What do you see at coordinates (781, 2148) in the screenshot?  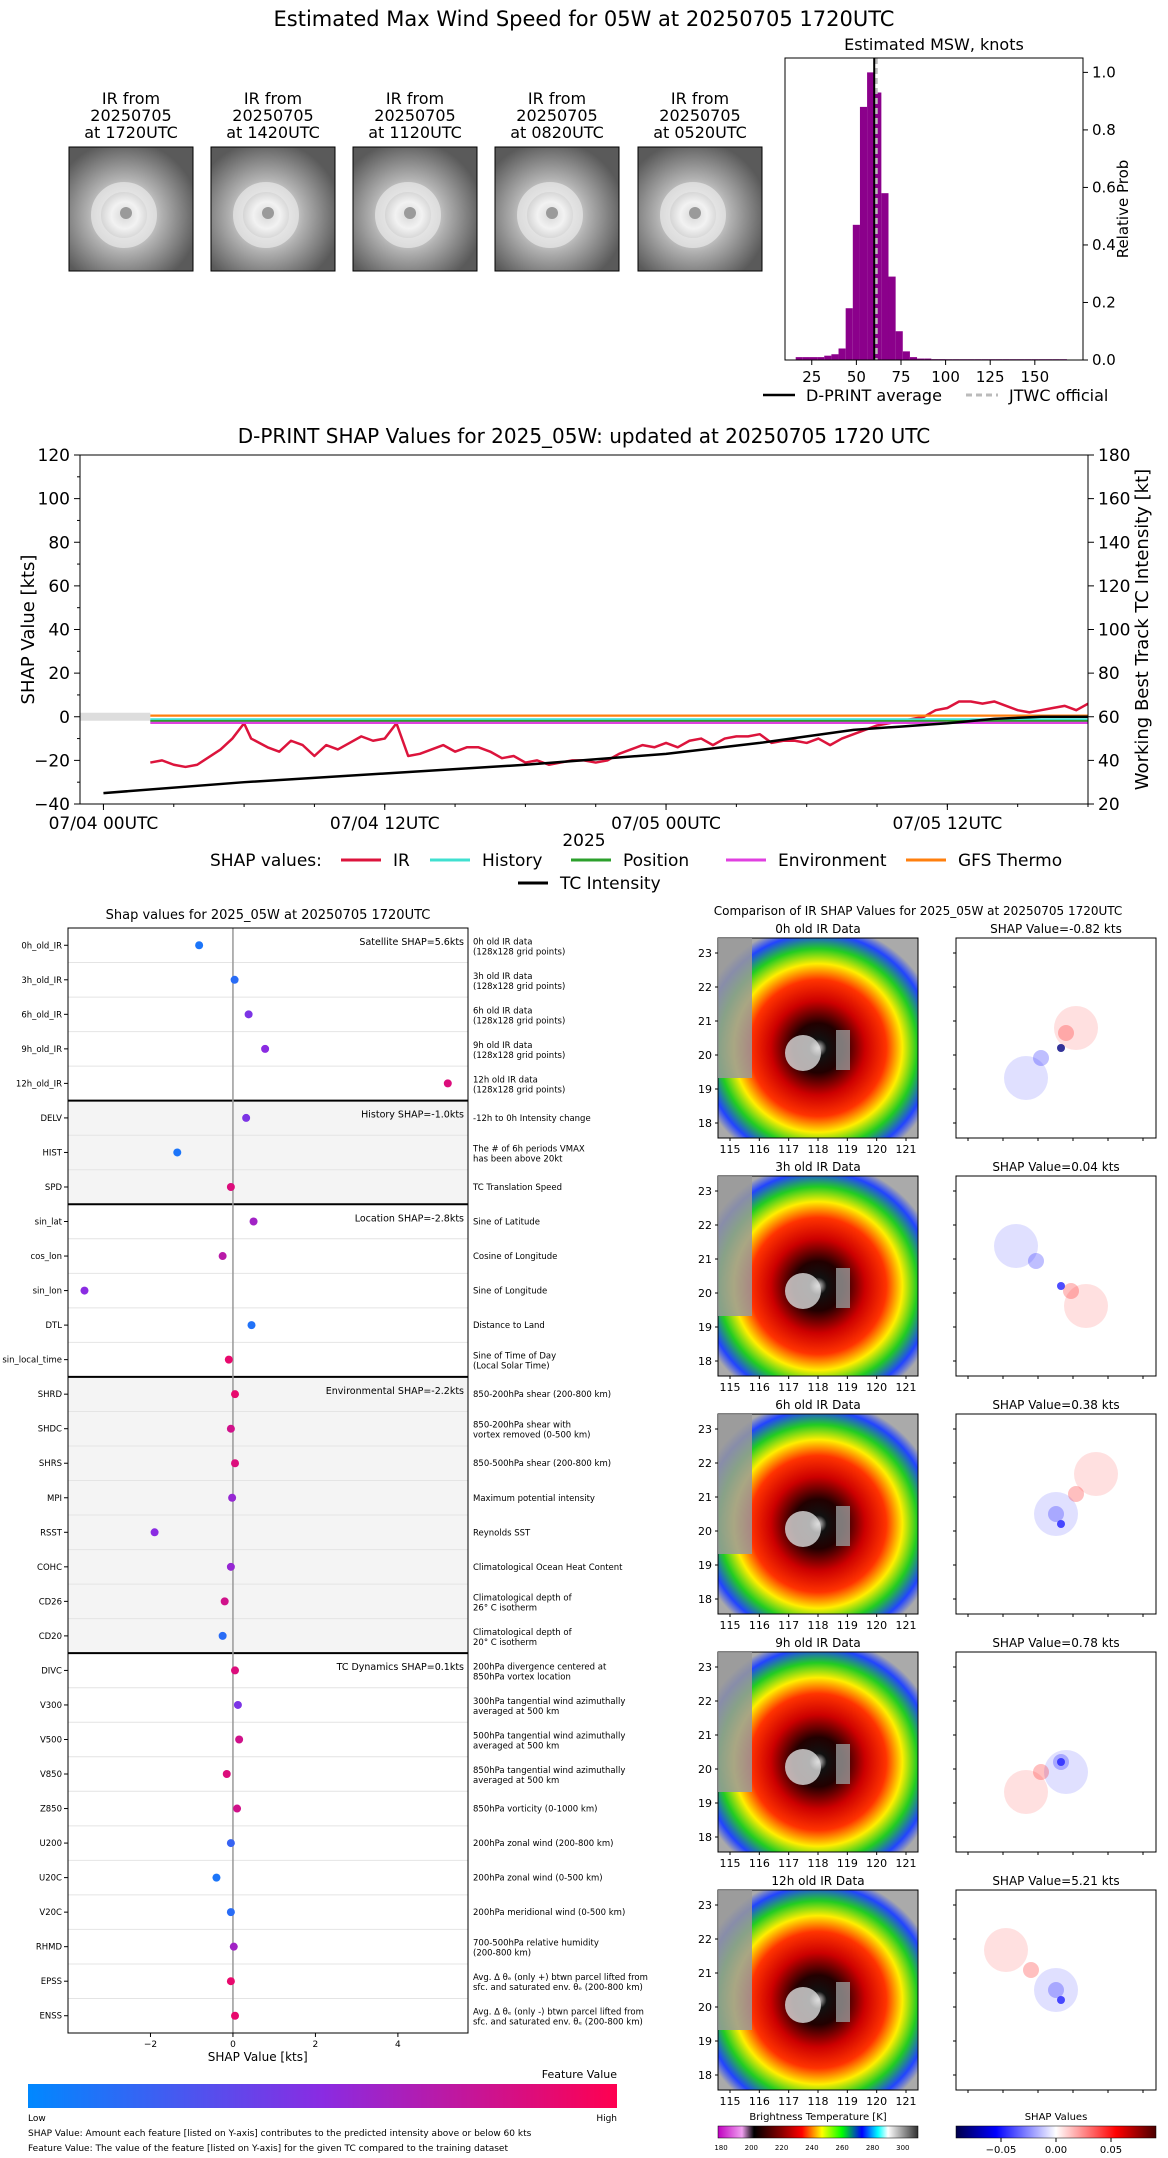 I see `bt-colorbar-tick: 220` at bounding box center [781, 2148].